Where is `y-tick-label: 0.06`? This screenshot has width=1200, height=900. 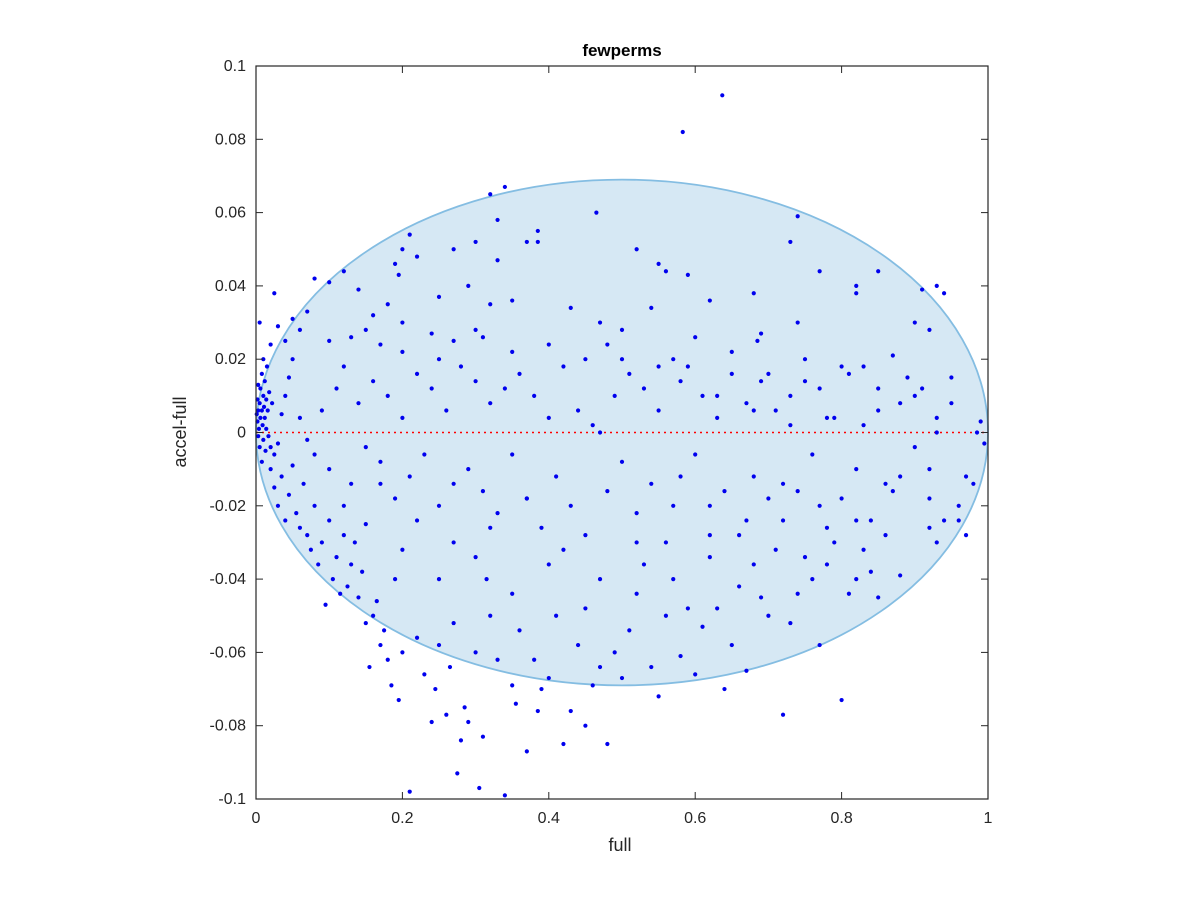
y-tick-label: 0.06 is located at coordinates (230, 213).